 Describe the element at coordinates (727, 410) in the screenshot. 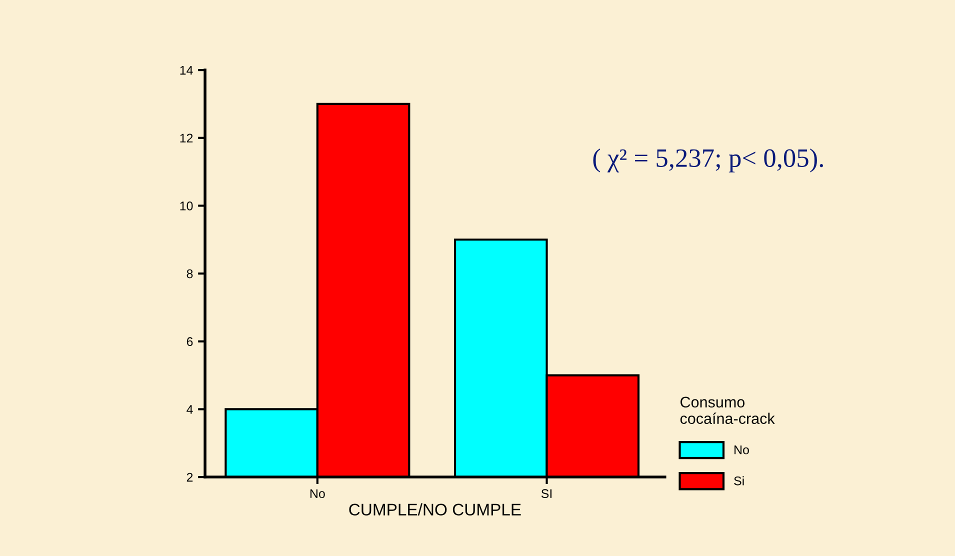

I see `legend-title: Consumo cocaína-crack` at that location.